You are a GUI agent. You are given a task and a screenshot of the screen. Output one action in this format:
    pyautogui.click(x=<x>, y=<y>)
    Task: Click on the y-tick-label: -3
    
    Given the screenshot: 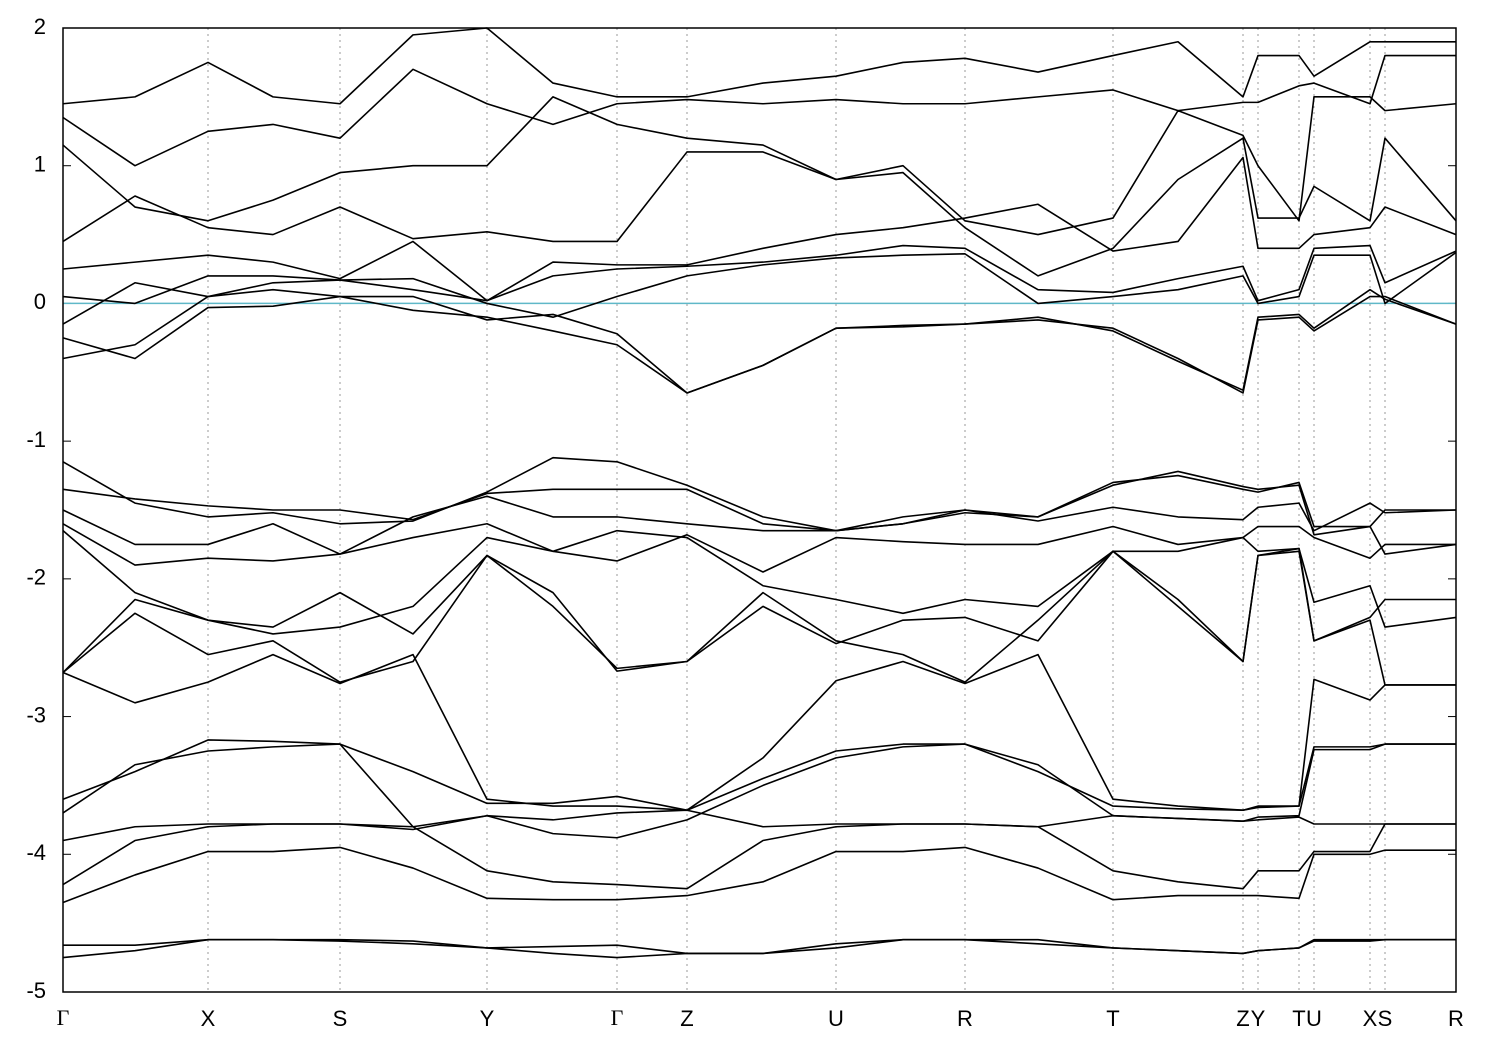 What is the action you would take?
    pyautogui.click(x=36, y=714)
    